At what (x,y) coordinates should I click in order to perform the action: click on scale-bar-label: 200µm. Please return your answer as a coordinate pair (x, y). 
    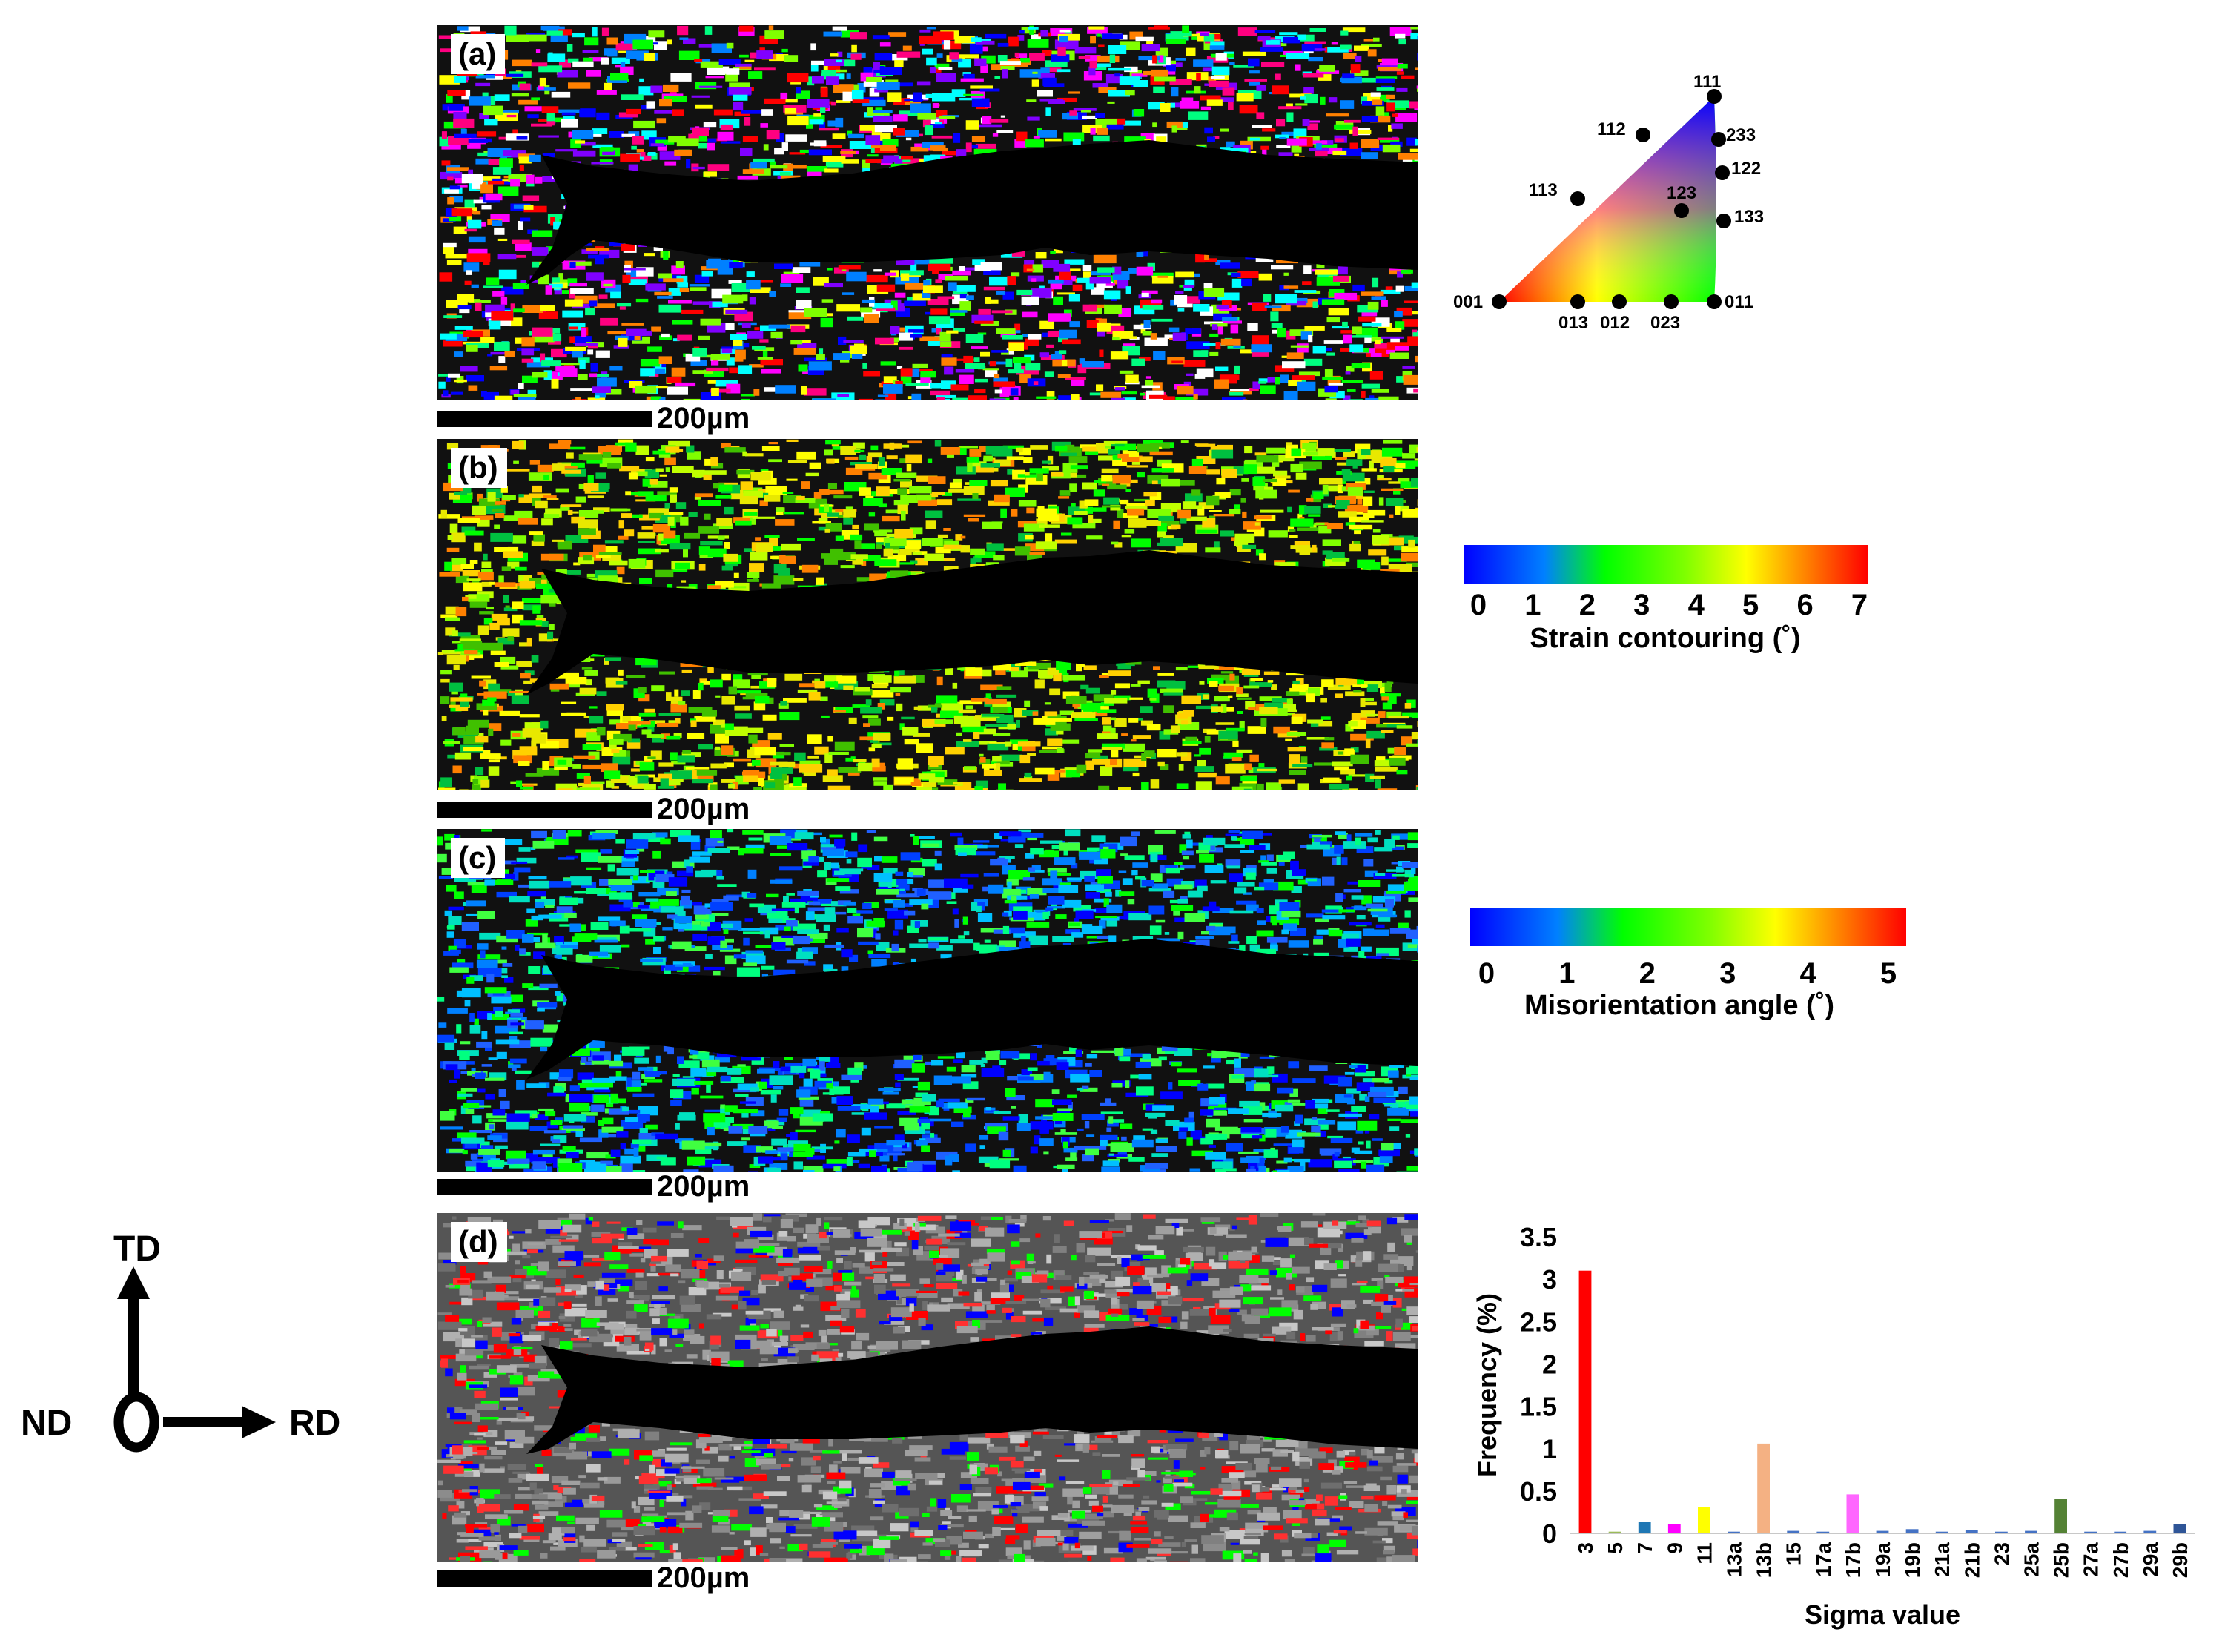
    Looking at the image, I should click on (703, 418).